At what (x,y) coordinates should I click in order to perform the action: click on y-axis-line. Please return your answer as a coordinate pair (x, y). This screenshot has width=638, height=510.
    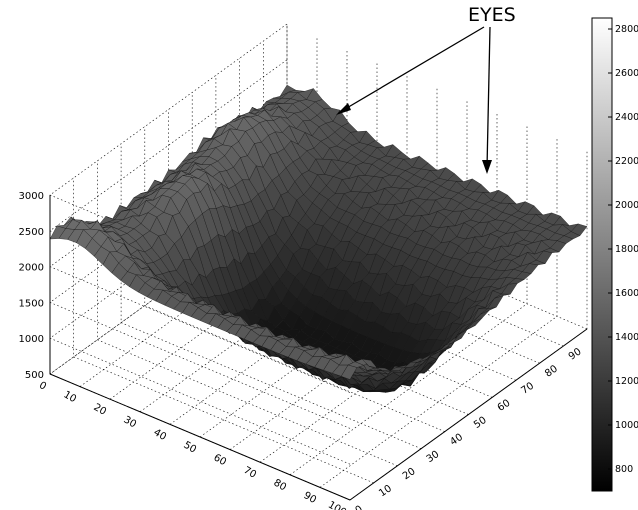
    Looking at the image, I should click on (200, 437).